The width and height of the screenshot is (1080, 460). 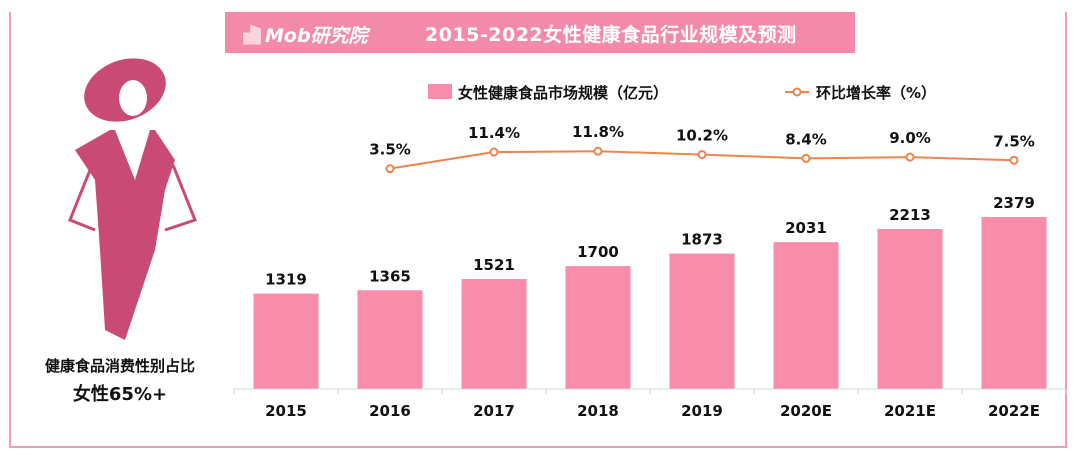 I want to click on x-tick-label-2020E: 2020E, so click(x=806, y=411).